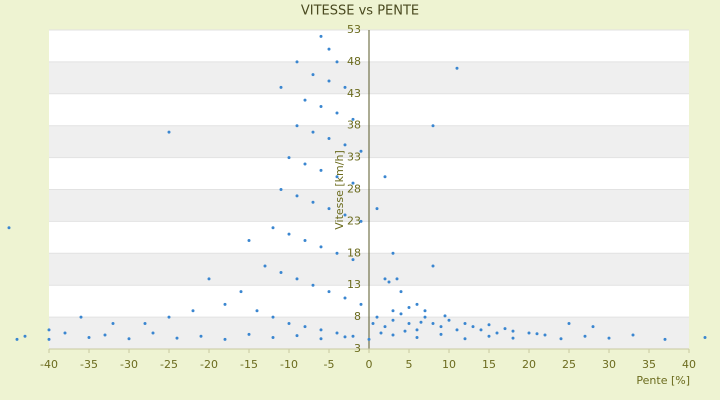  Describe the element at coordinates (354, 93) in the screenshot. I see `y-tick-label: 43` at that location.